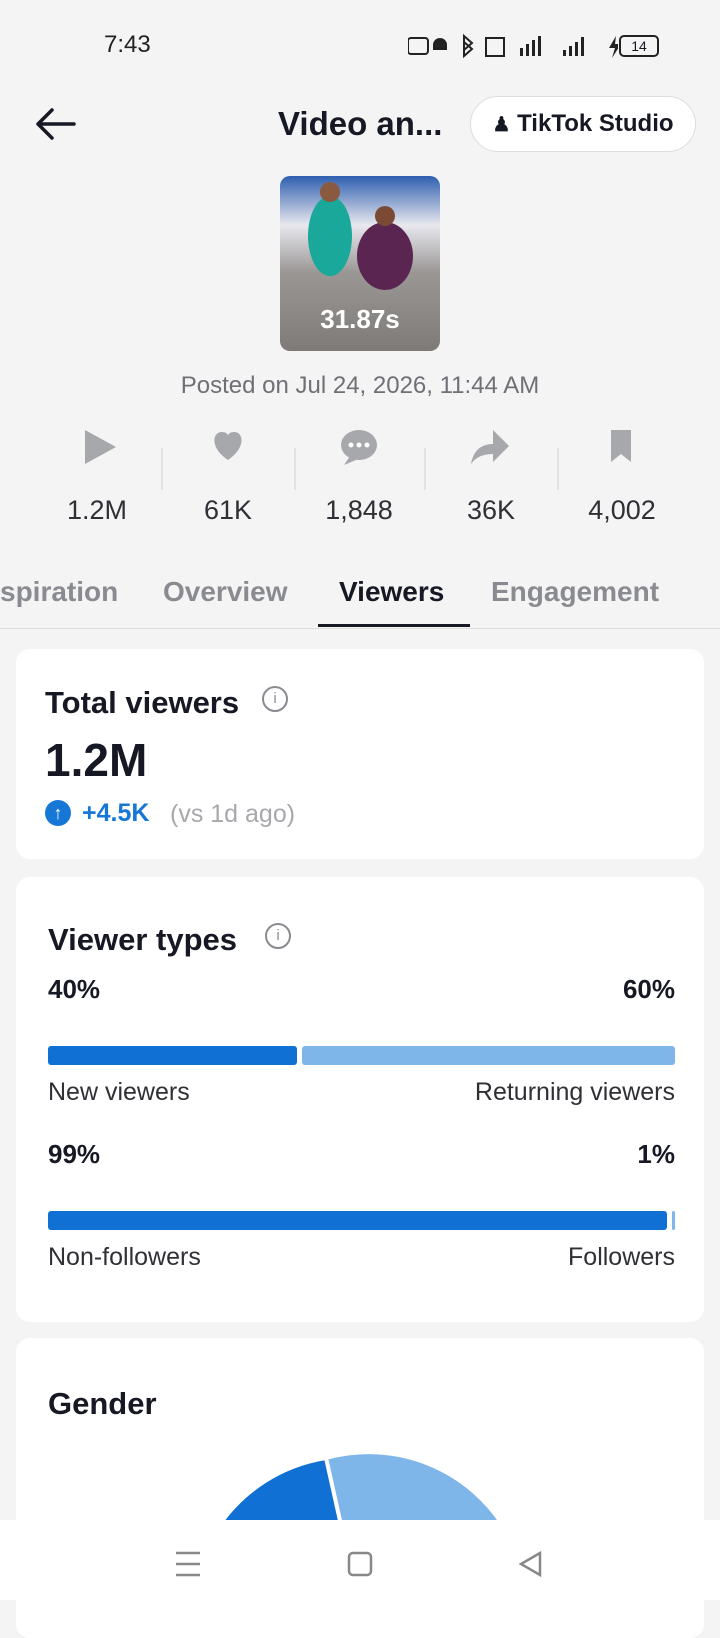  What do you see at coordinates (233, 814) in the screenshot?
I see `comparison: (vs 1d ago)` at bounding box center [233, 814].